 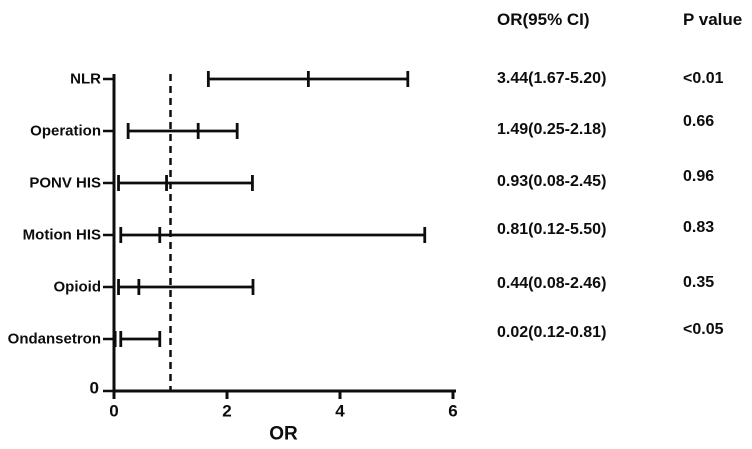 What do you see at coordinates (54, 339) in the screenshot?
I see `category-label: Ondansetron` at bounding box center [54, 339].